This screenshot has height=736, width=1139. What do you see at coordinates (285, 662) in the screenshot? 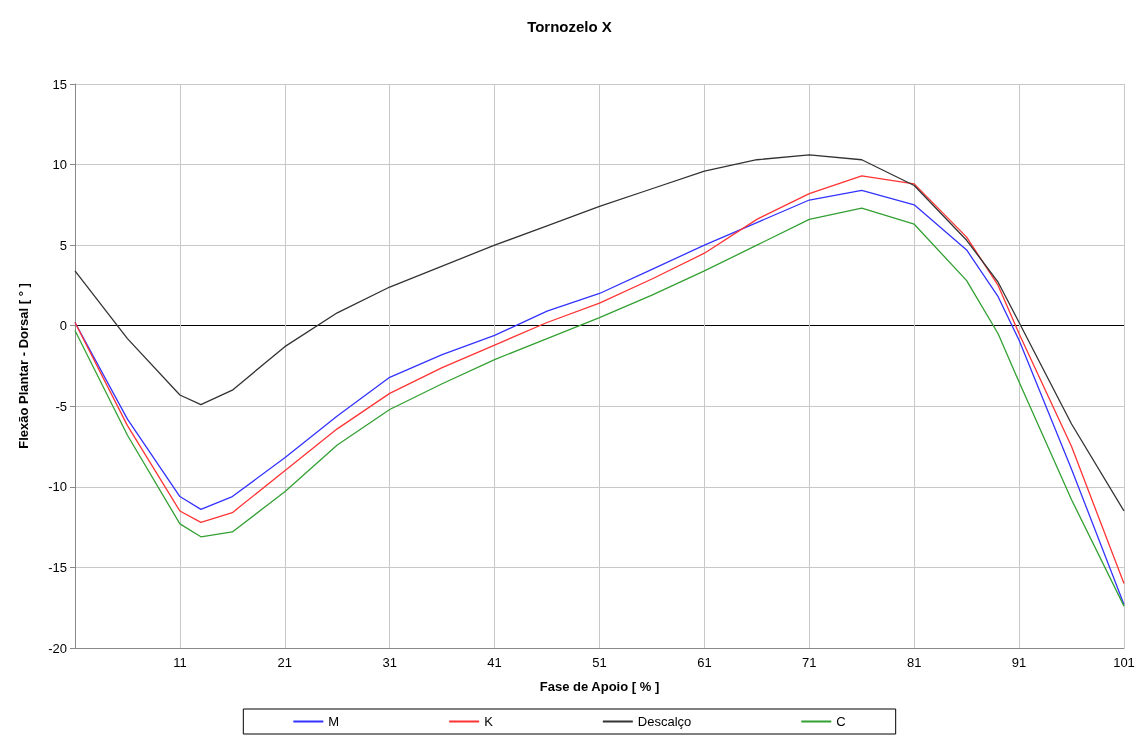
I see `x-tick-label: 21` at bounding box center [285, 662].